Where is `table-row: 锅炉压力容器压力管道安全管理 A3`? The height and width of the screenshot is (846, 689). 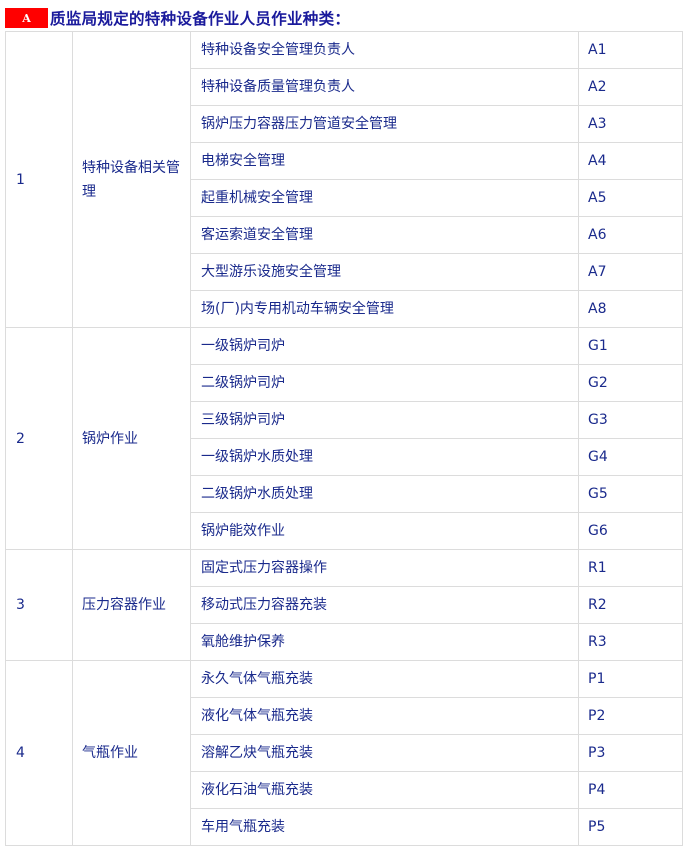 table-row: 锅炉压力容器压力管道安全管理 A3 is located at coordinates (344, 124).